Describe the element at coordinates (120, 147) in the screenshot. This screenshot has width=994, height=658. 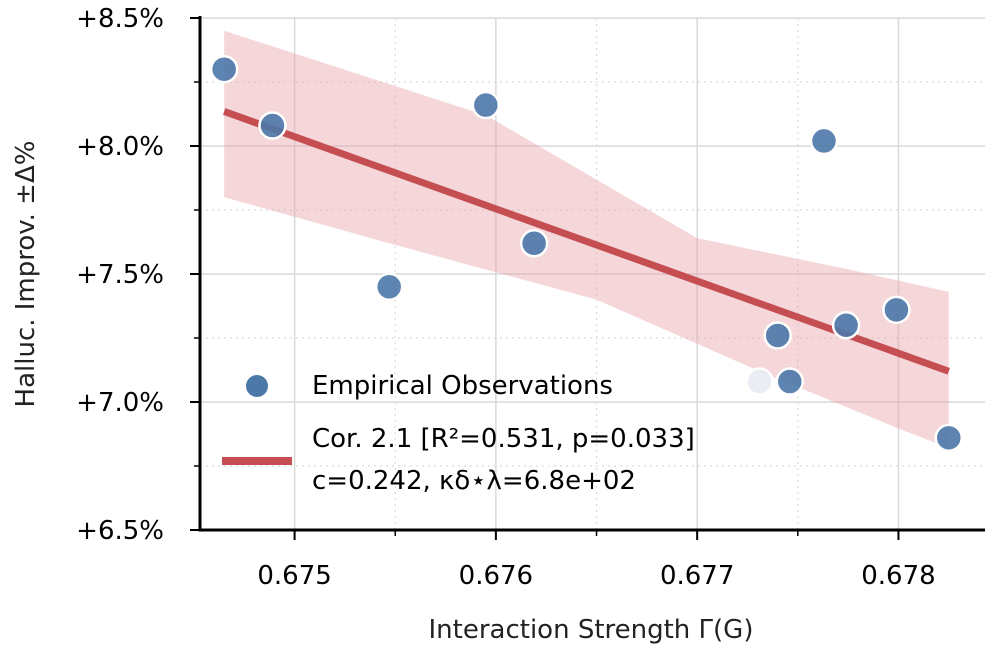
I see `y-tick-label-3: +8.0%` at that location.